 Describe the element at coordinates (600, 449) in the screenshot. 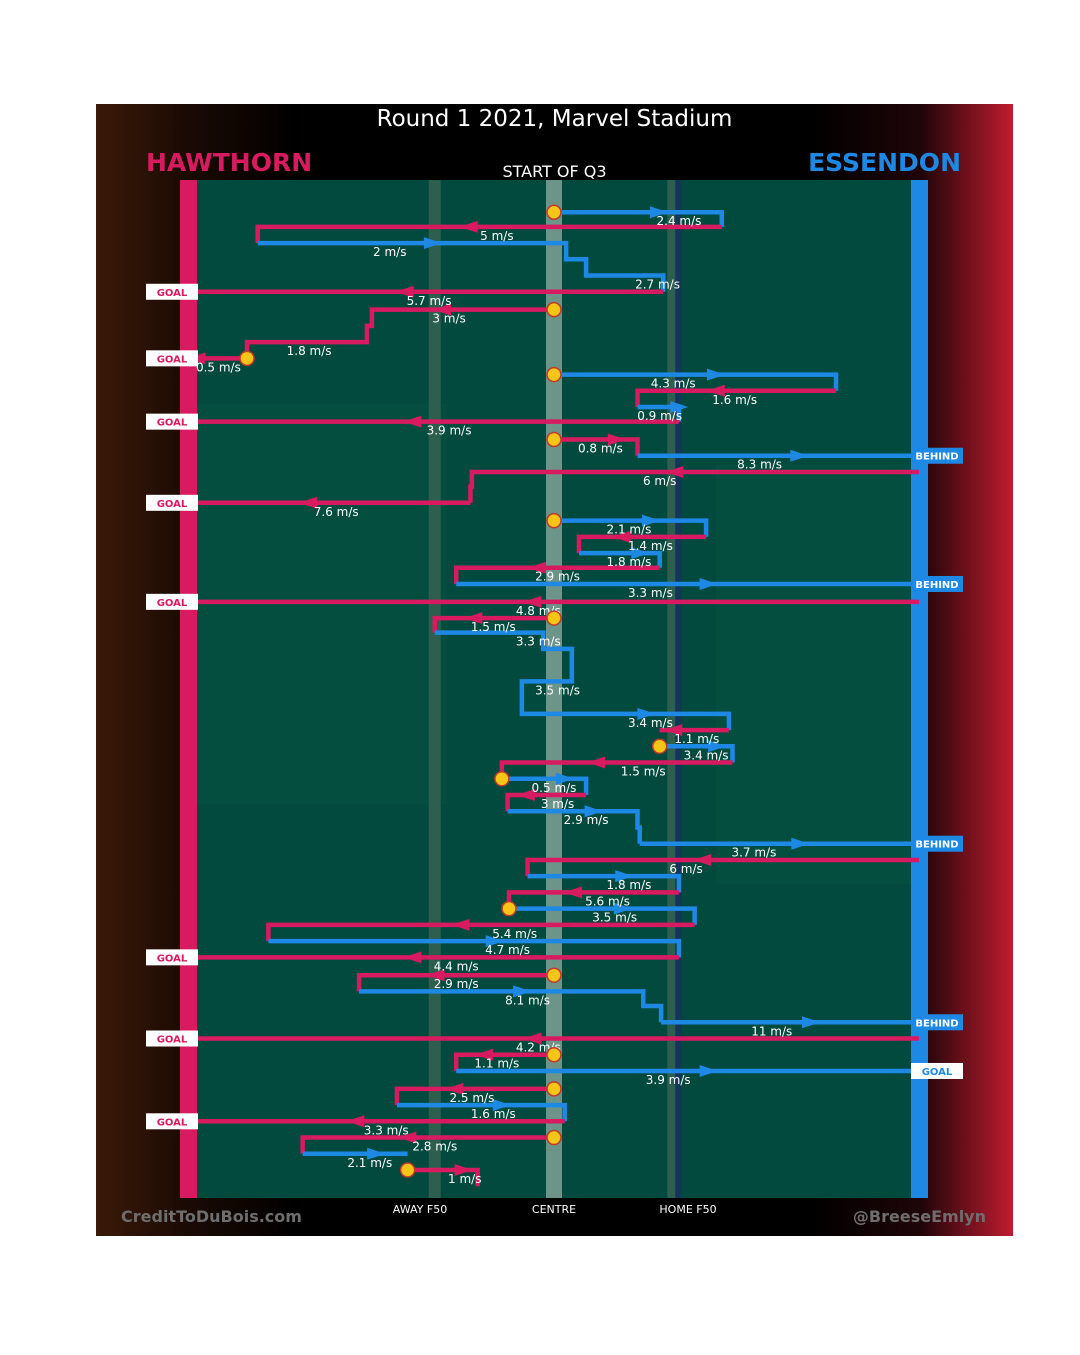

I see `speed-label: 0.8 m/s` at that location.